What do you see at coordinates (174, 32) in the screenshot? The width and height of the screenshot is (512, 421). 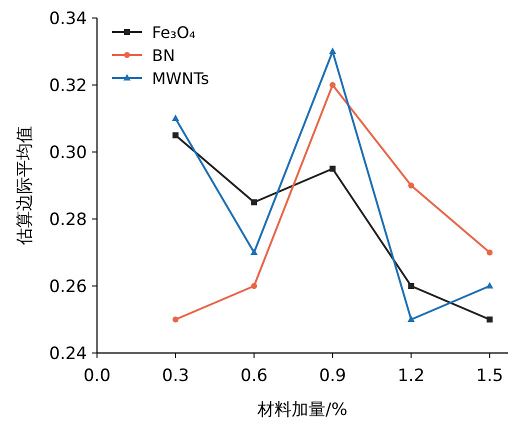 I see `legend-label: Fe₃O₄` at bounding box center [174, 32].